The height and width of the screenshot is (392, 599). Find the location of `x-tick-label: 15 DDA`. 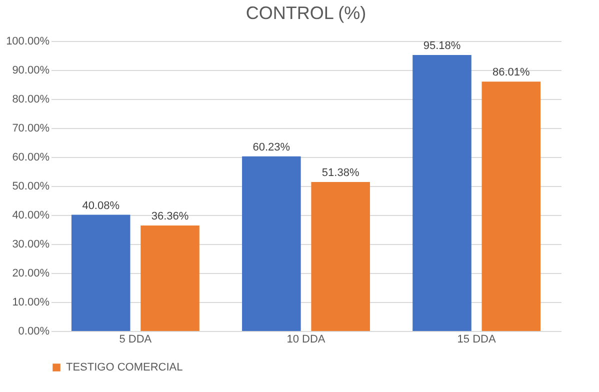

x-tick-label: 15 DDA is located at coordinates (476, 340).